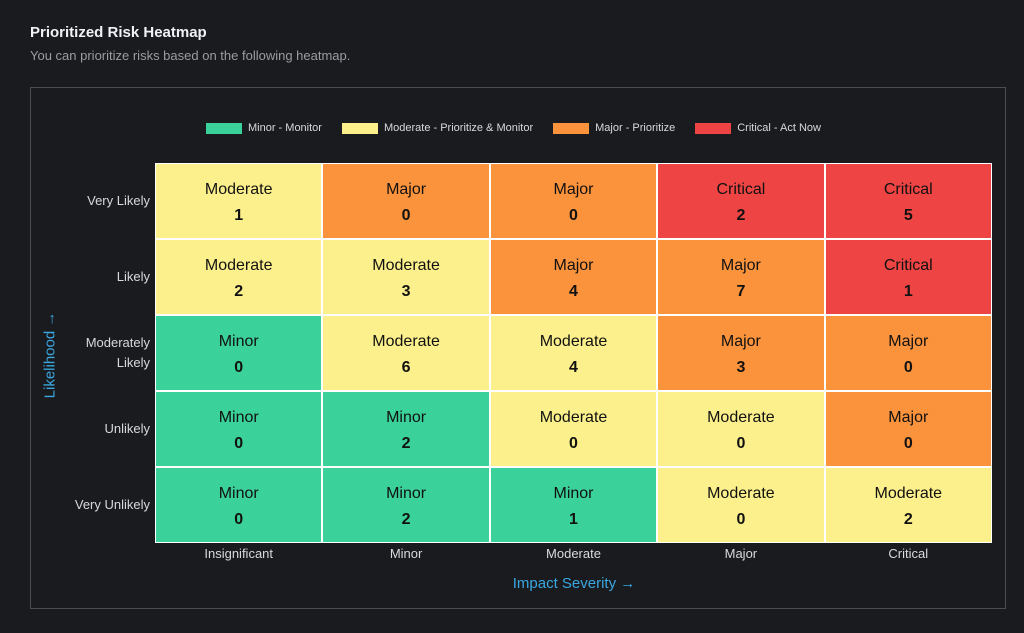 The image size is (1024, 633). I want to click on x-tick-label: Minor, so click(406, 553).